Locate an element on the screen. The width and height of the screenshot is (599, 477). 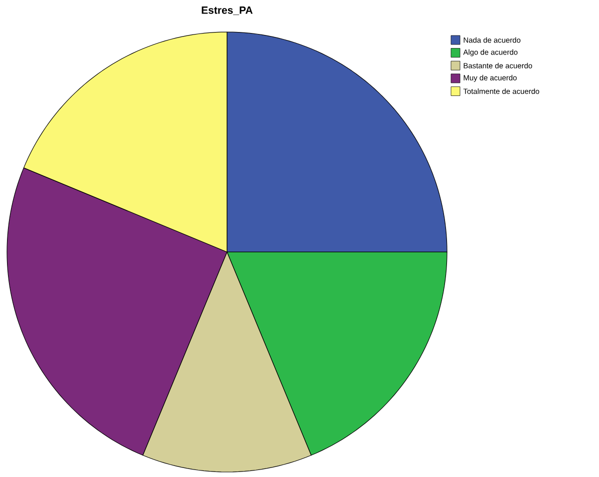
chart-title: Estres_PA is located at coordinates (227, 11).